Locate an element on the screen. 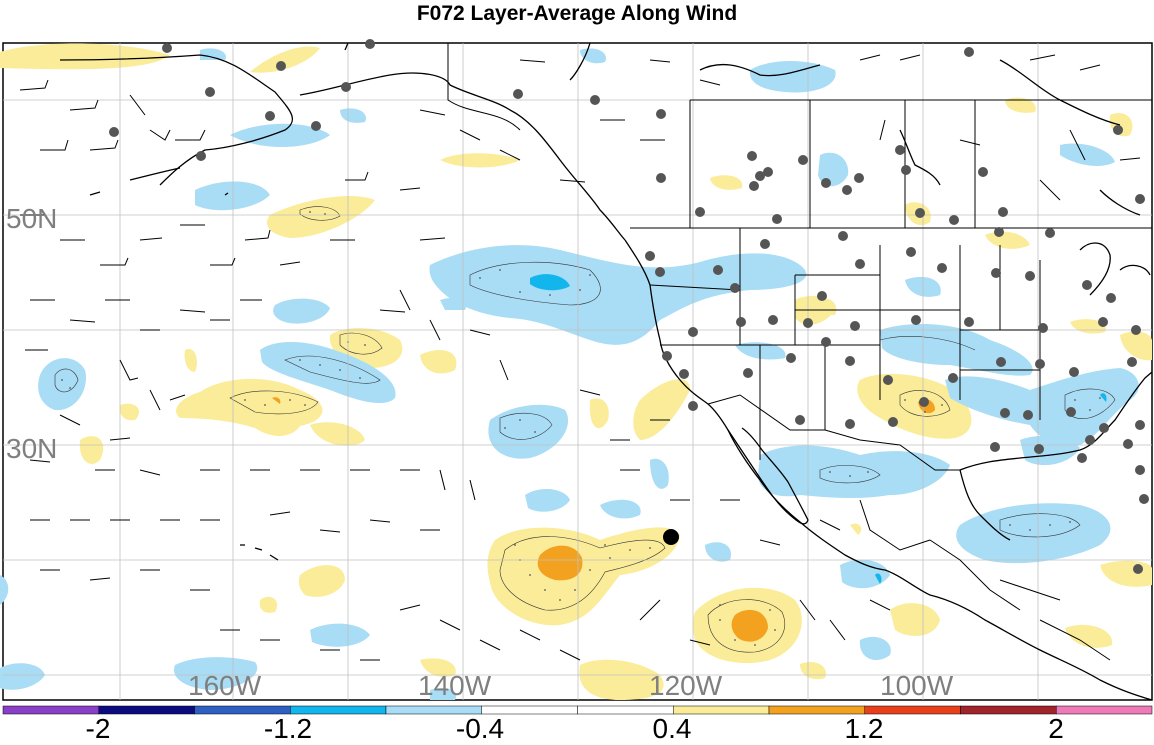 The height and width of the screenshot is (745, 1154). colorbar-label-neg0-4: -0.4 is located at coordinates (480, 728).